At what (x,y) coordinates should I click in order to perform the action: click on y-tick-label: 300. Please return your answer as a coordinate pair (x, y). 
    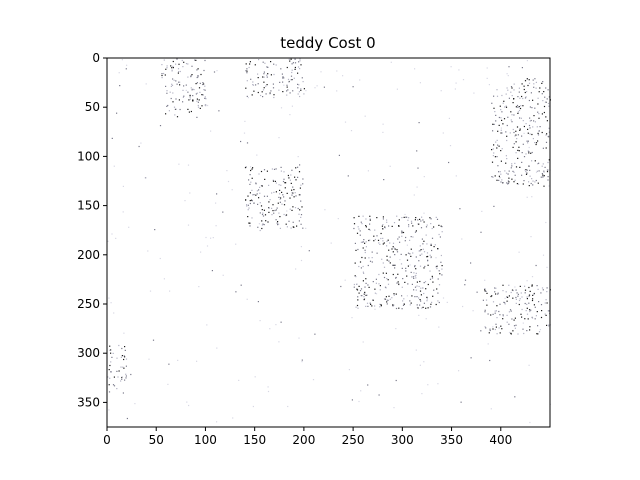
    Looking at the image, I should click on (88, 353).